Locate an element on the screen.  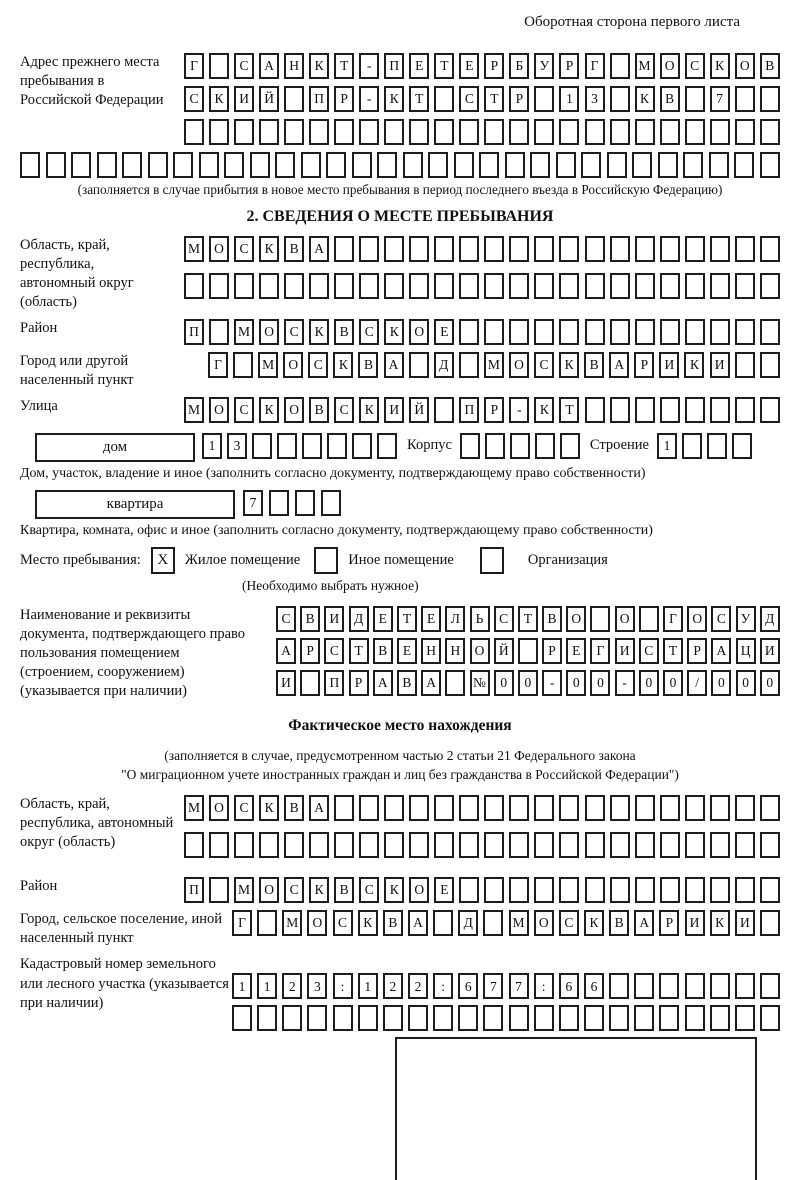
char-box: А is located at coordinates (431, 682).